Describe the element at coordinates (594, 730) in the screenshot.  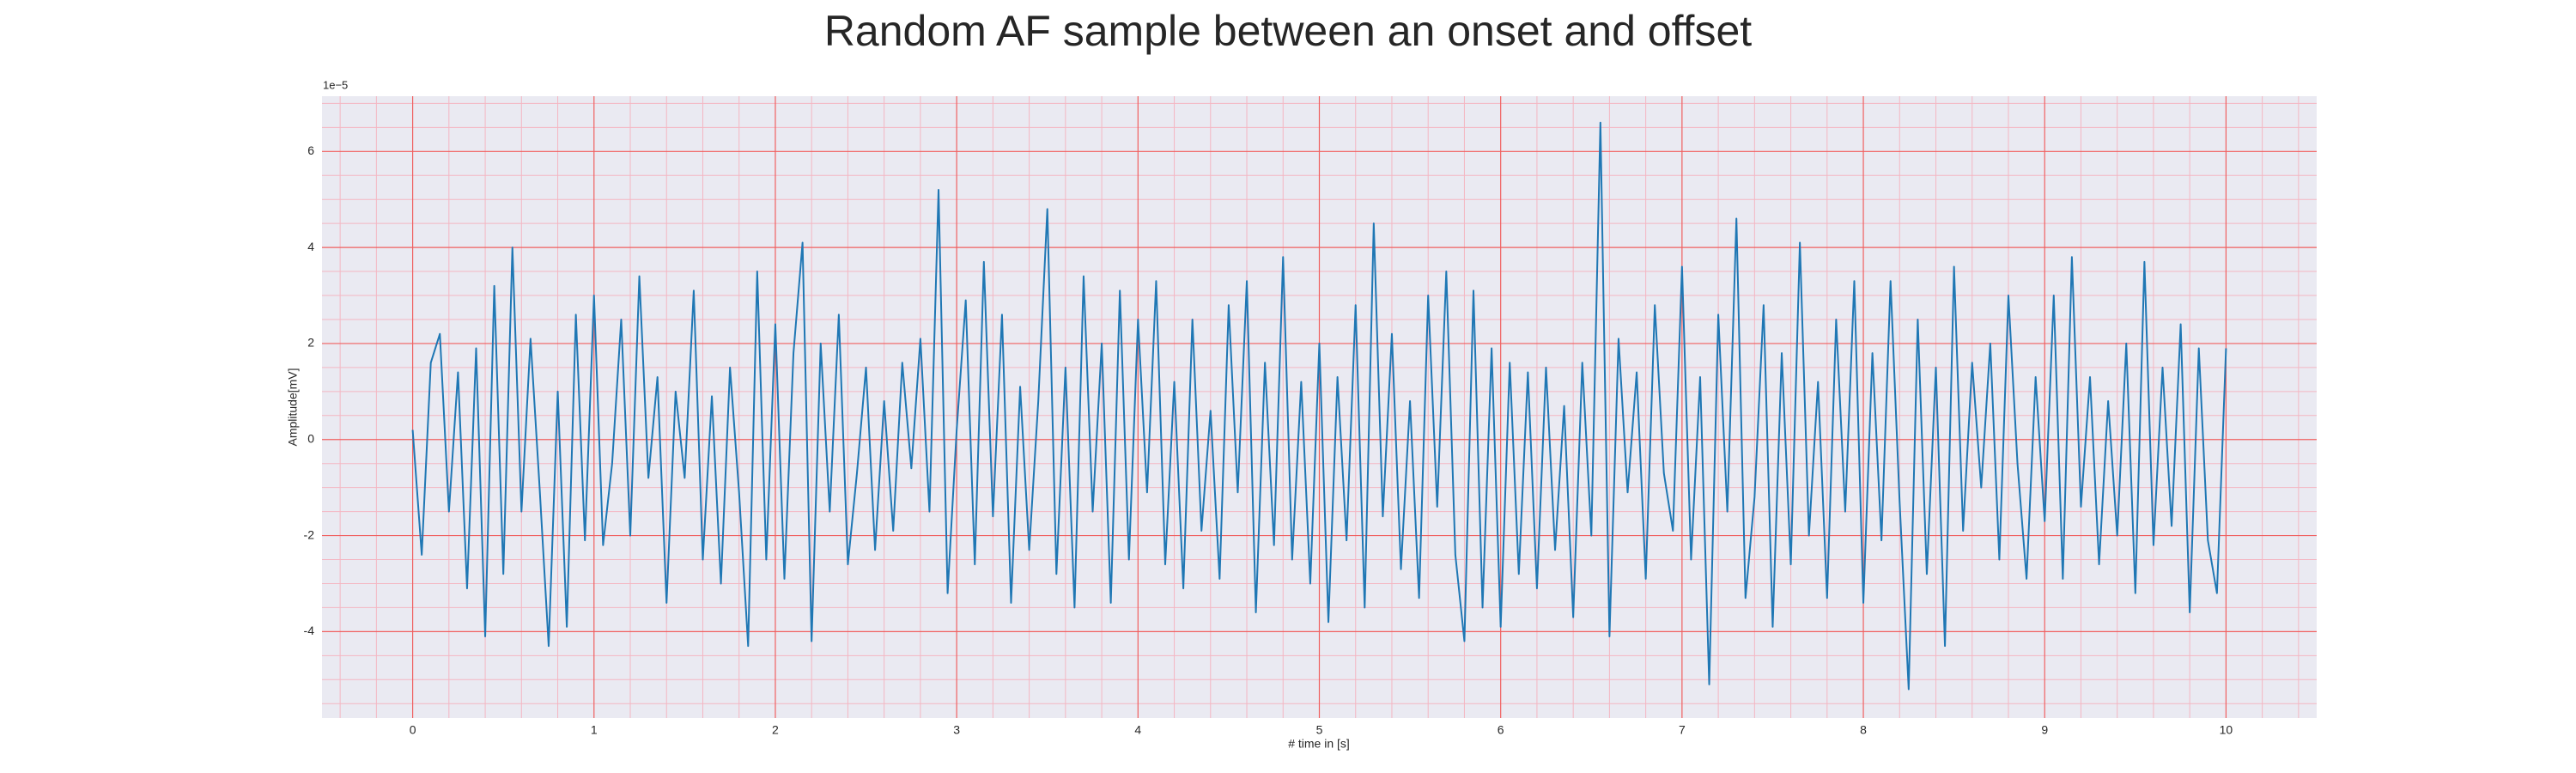
I see `x-tick-label: 1` at that location.